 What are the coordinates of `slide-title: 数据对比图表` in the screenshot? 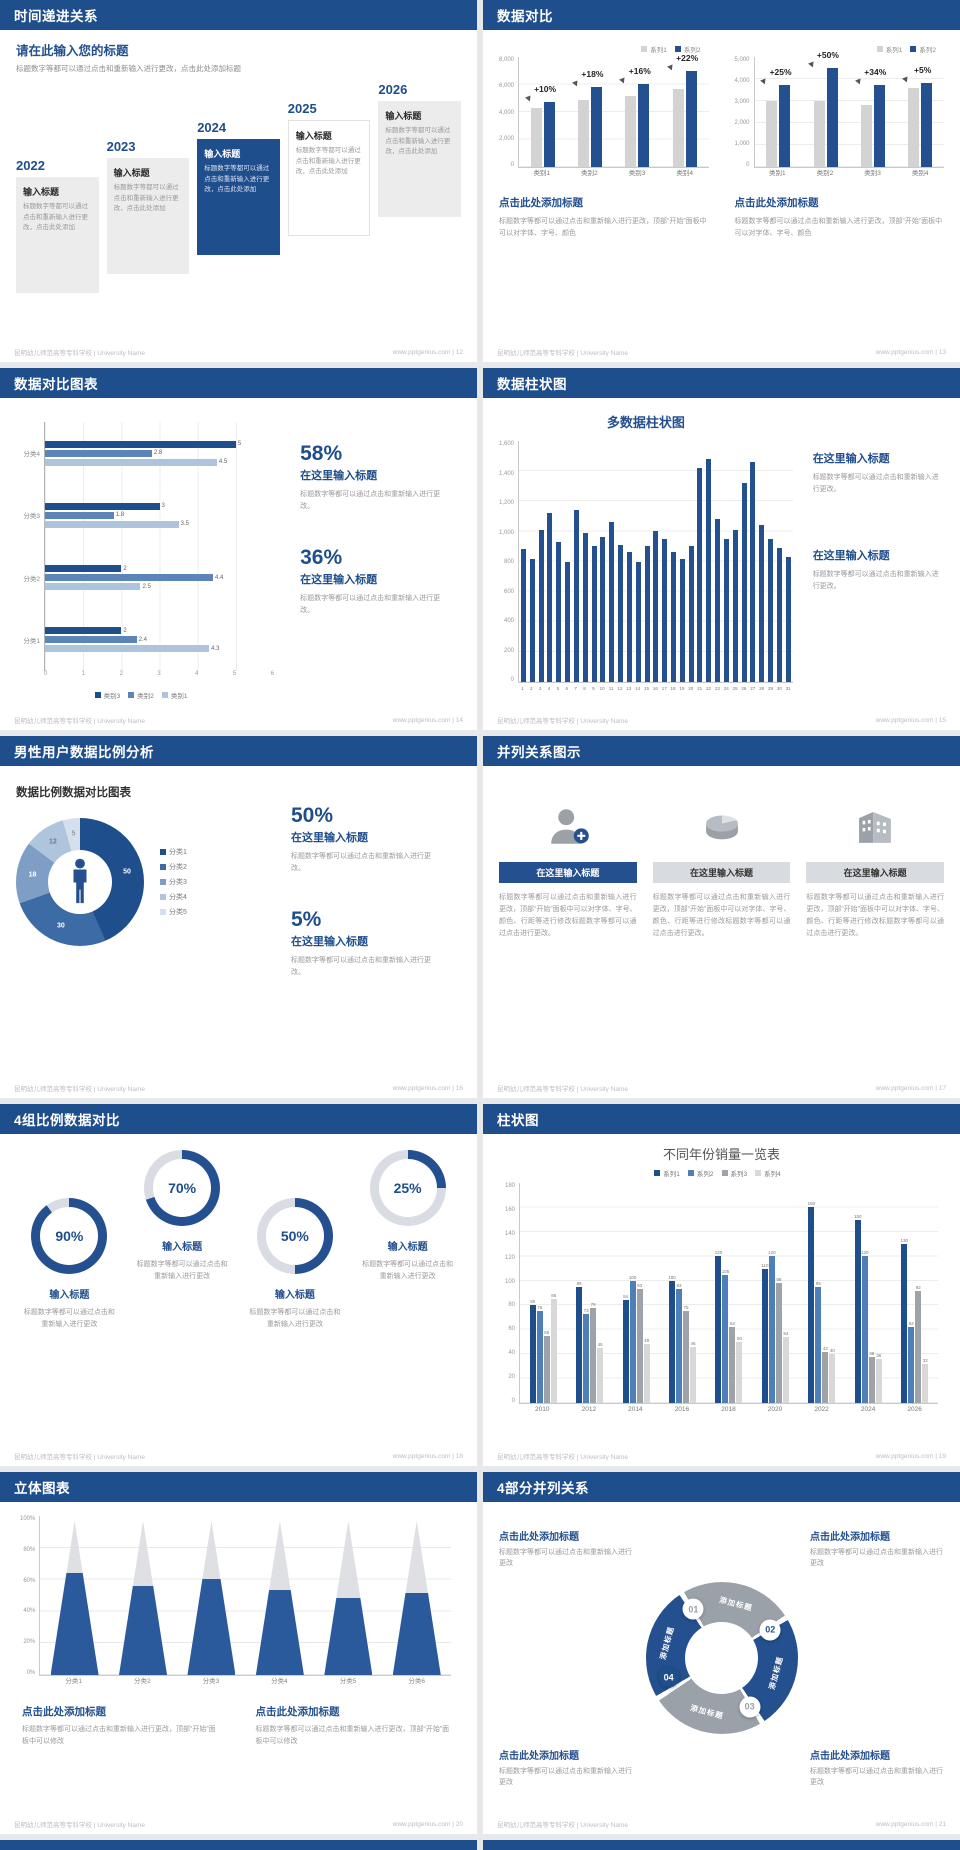 It's located at (56, 384).